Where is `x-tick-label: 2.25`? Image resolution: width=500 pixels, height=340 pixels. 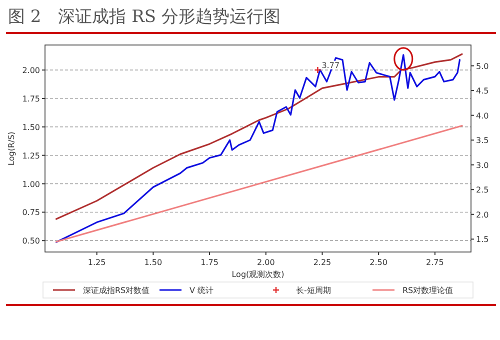
x-tick-label: 2.25 is located at coordinates (322, 262).